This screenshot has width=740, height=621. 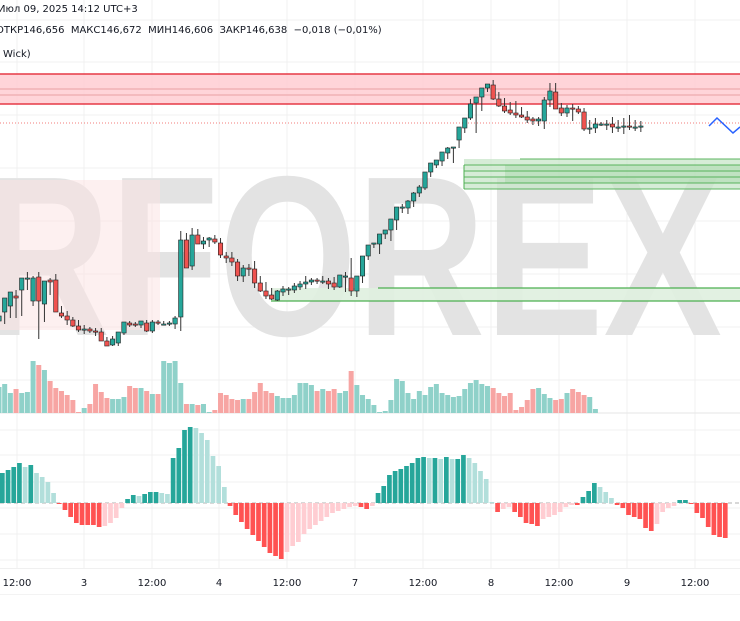 I want to click on high-label: МАКС, so click(x=85, y=30).